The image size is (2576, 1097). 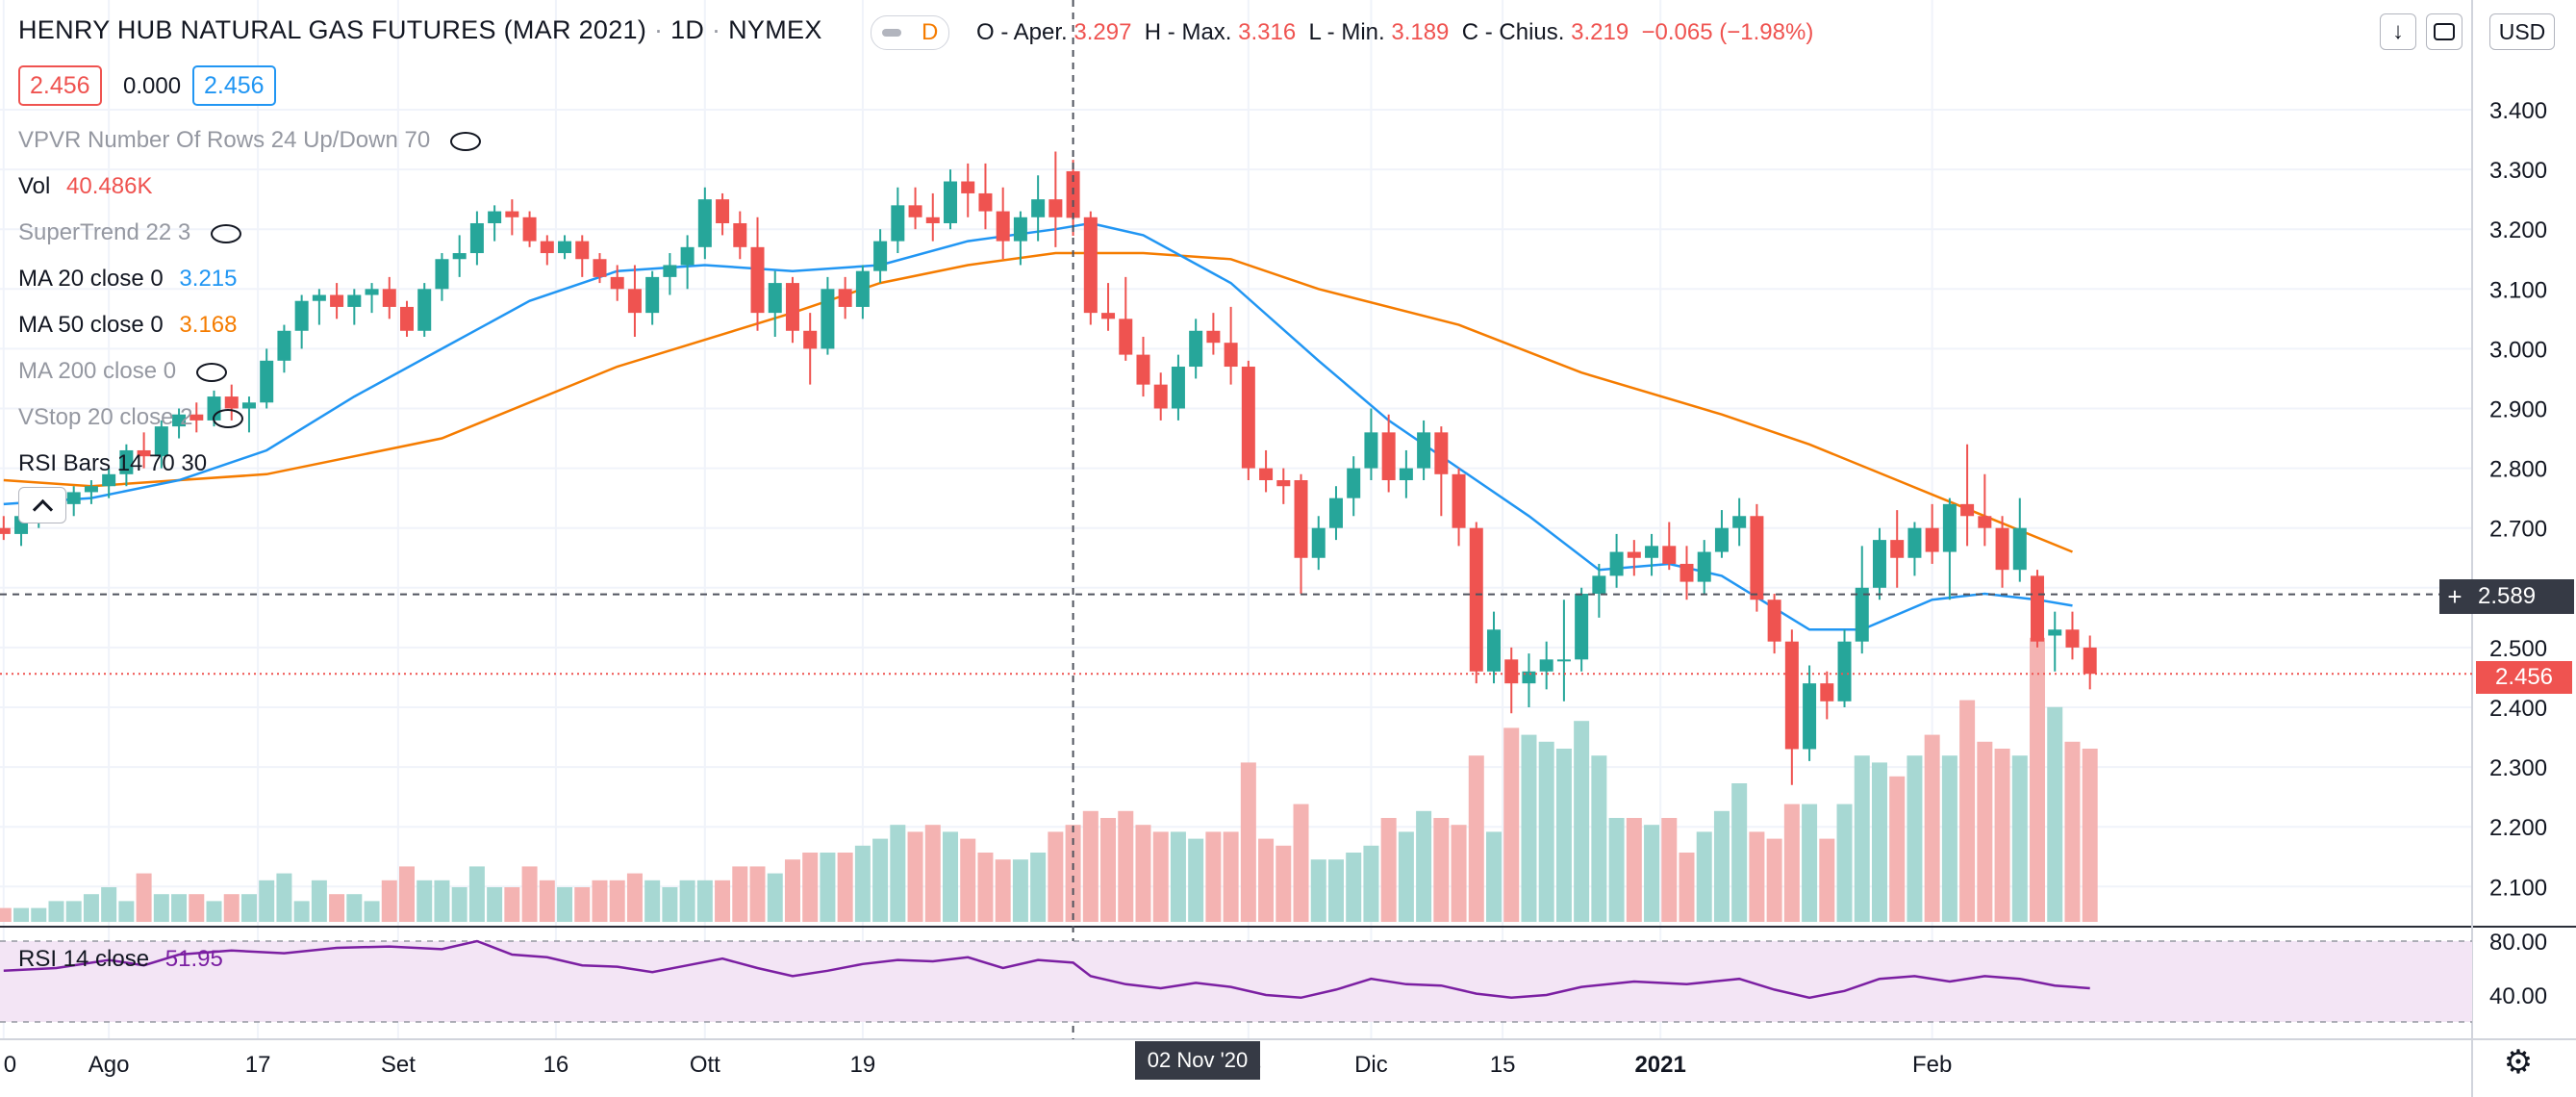 I want to click on time-tick-label: 16, so click(x=556, y=1065).